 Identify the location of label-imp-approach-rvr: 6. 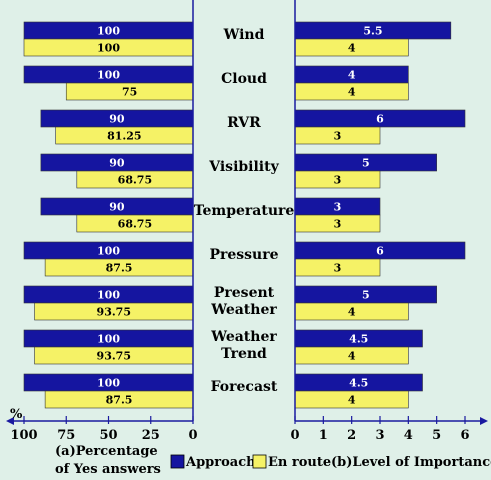
(380, 119).